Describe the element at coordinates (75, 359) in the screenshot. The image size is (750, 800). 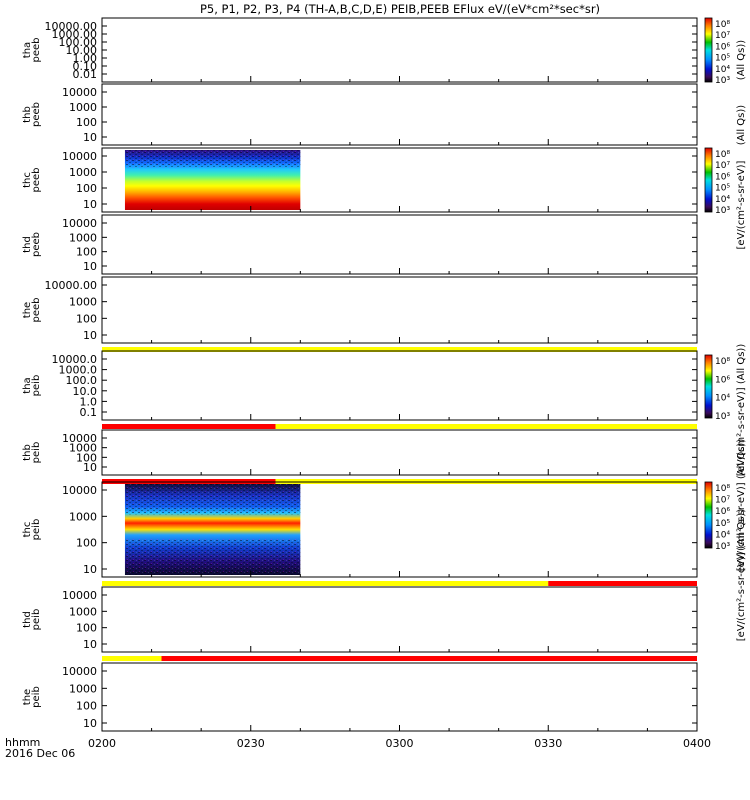
I see `y-tick-label: 10000.0` at that location.